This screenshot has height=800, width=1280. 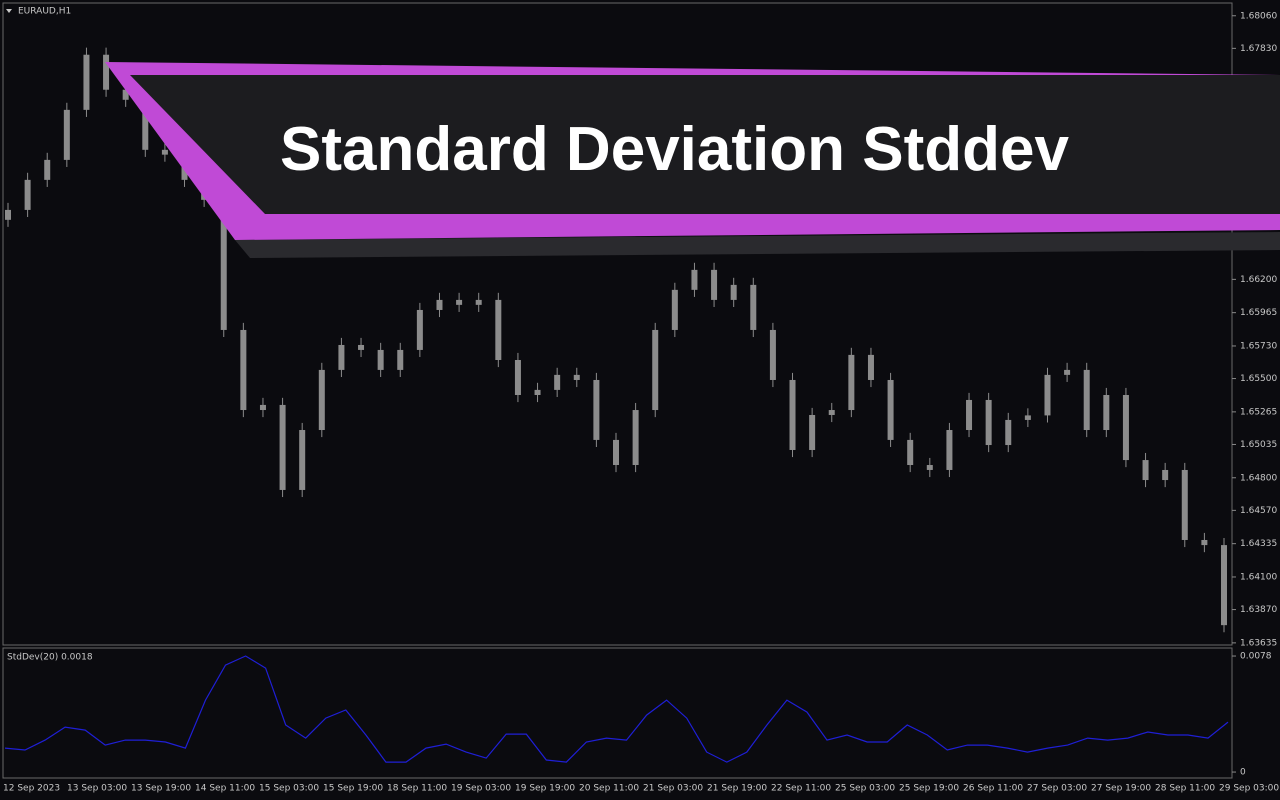 What do you see at coordinates (1243, 773) in the screenshot?
I see `y-tick-label: 0` at bounding box center [1243, 773].